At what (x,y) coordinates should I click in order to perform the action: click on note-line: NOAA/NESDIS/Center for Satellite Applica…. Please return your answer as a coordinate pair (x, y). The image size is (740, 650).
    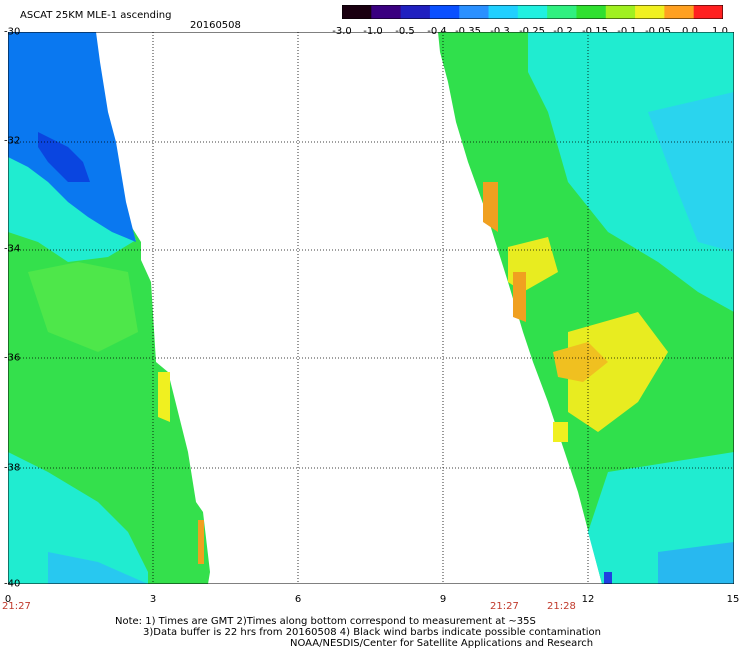
    Looking at the image, I should click on (442, 643).